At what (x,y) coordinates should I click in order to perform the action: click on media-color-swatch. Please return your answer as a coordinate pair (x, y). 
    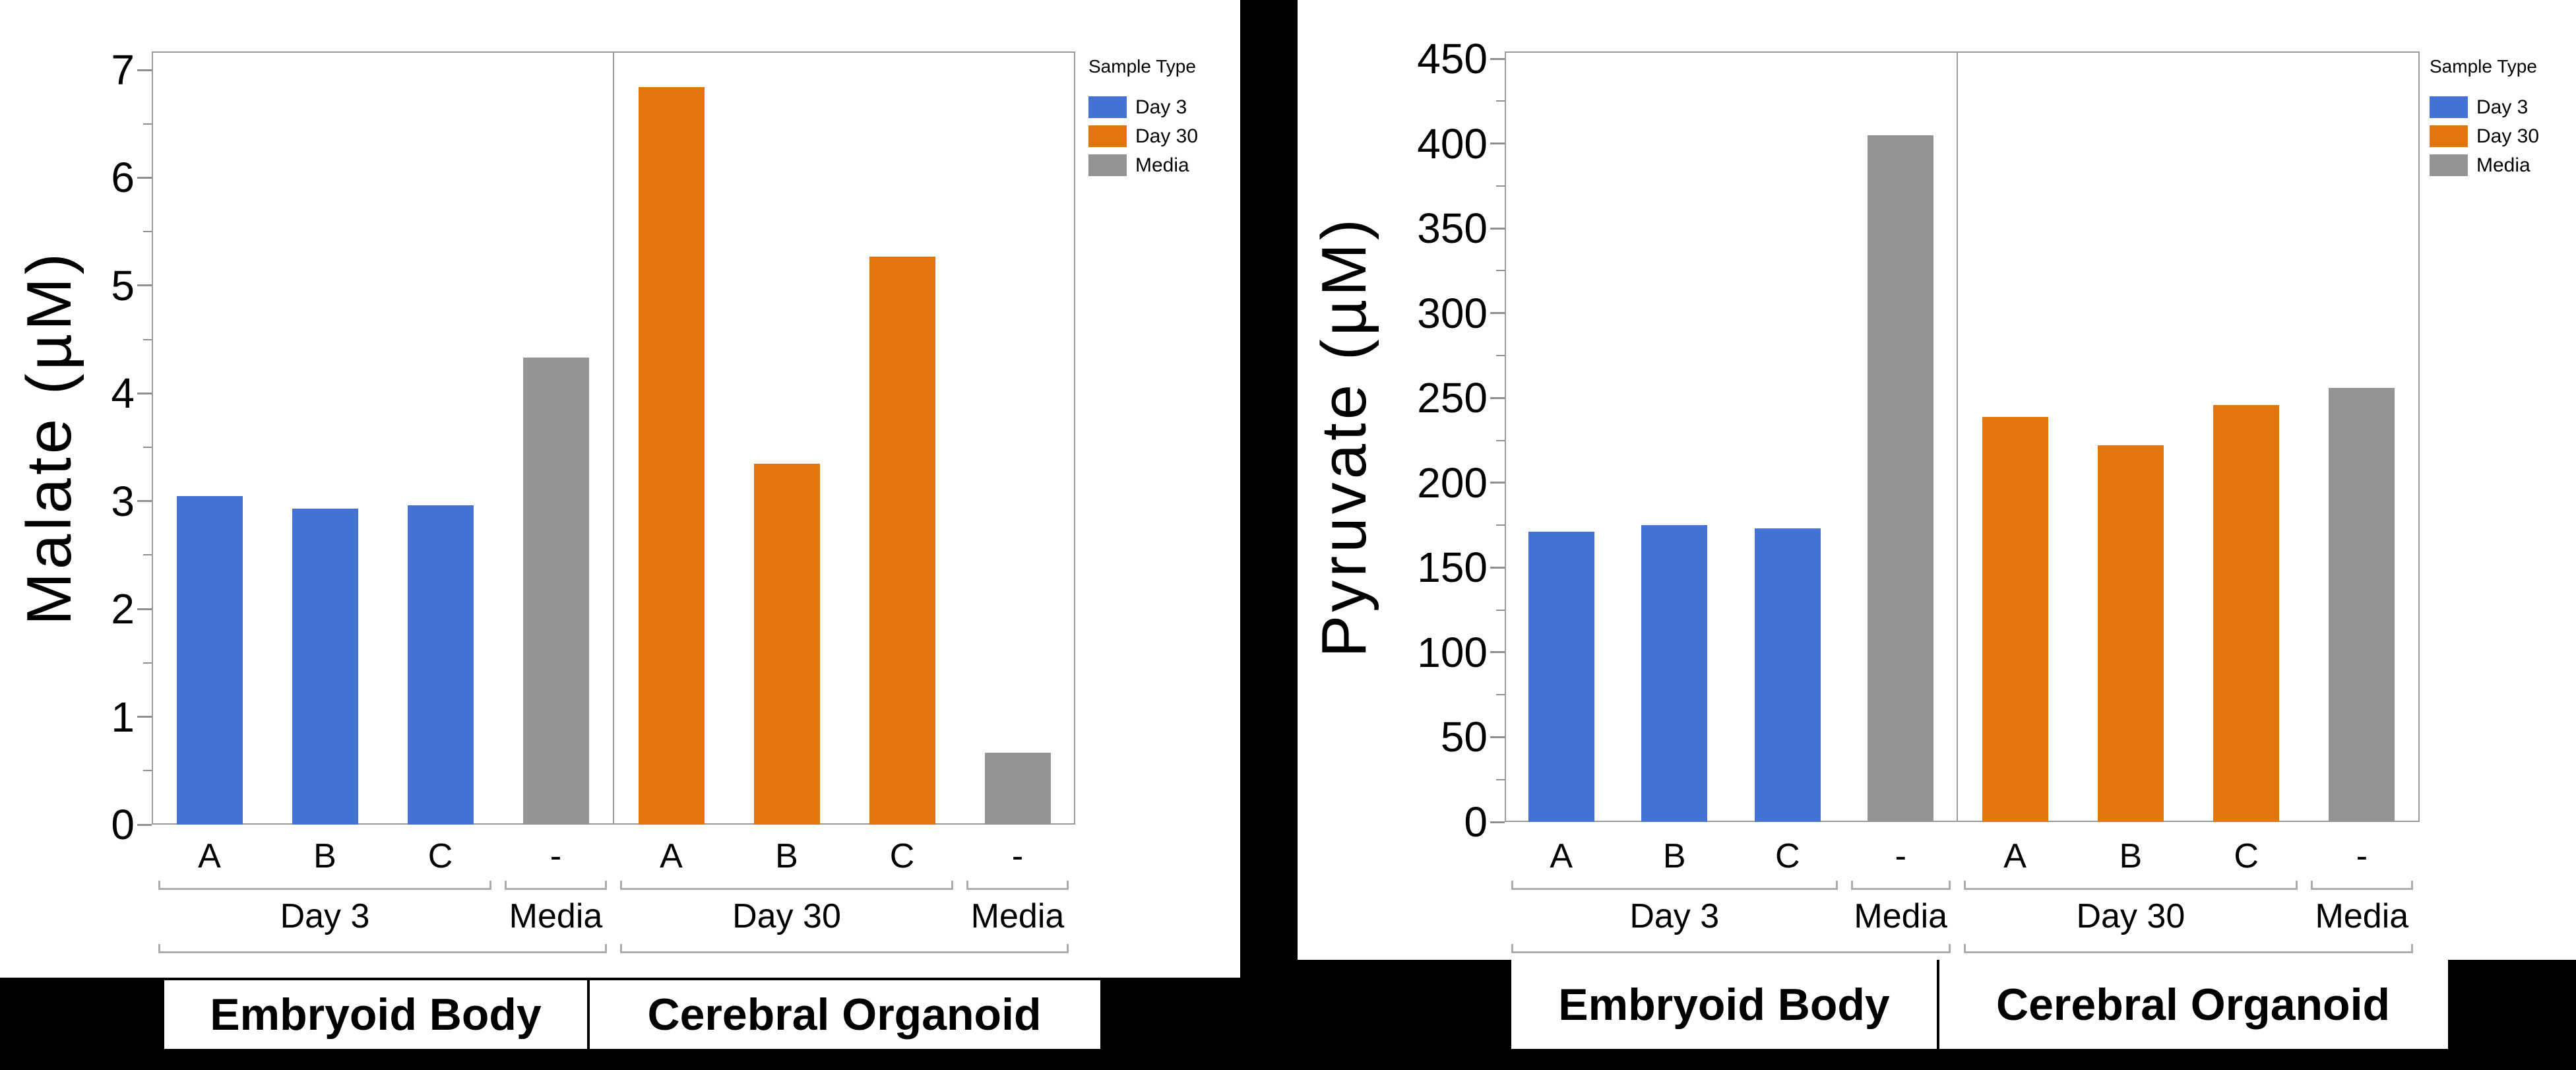
    Looking at the image, I should click on (1107, 165).